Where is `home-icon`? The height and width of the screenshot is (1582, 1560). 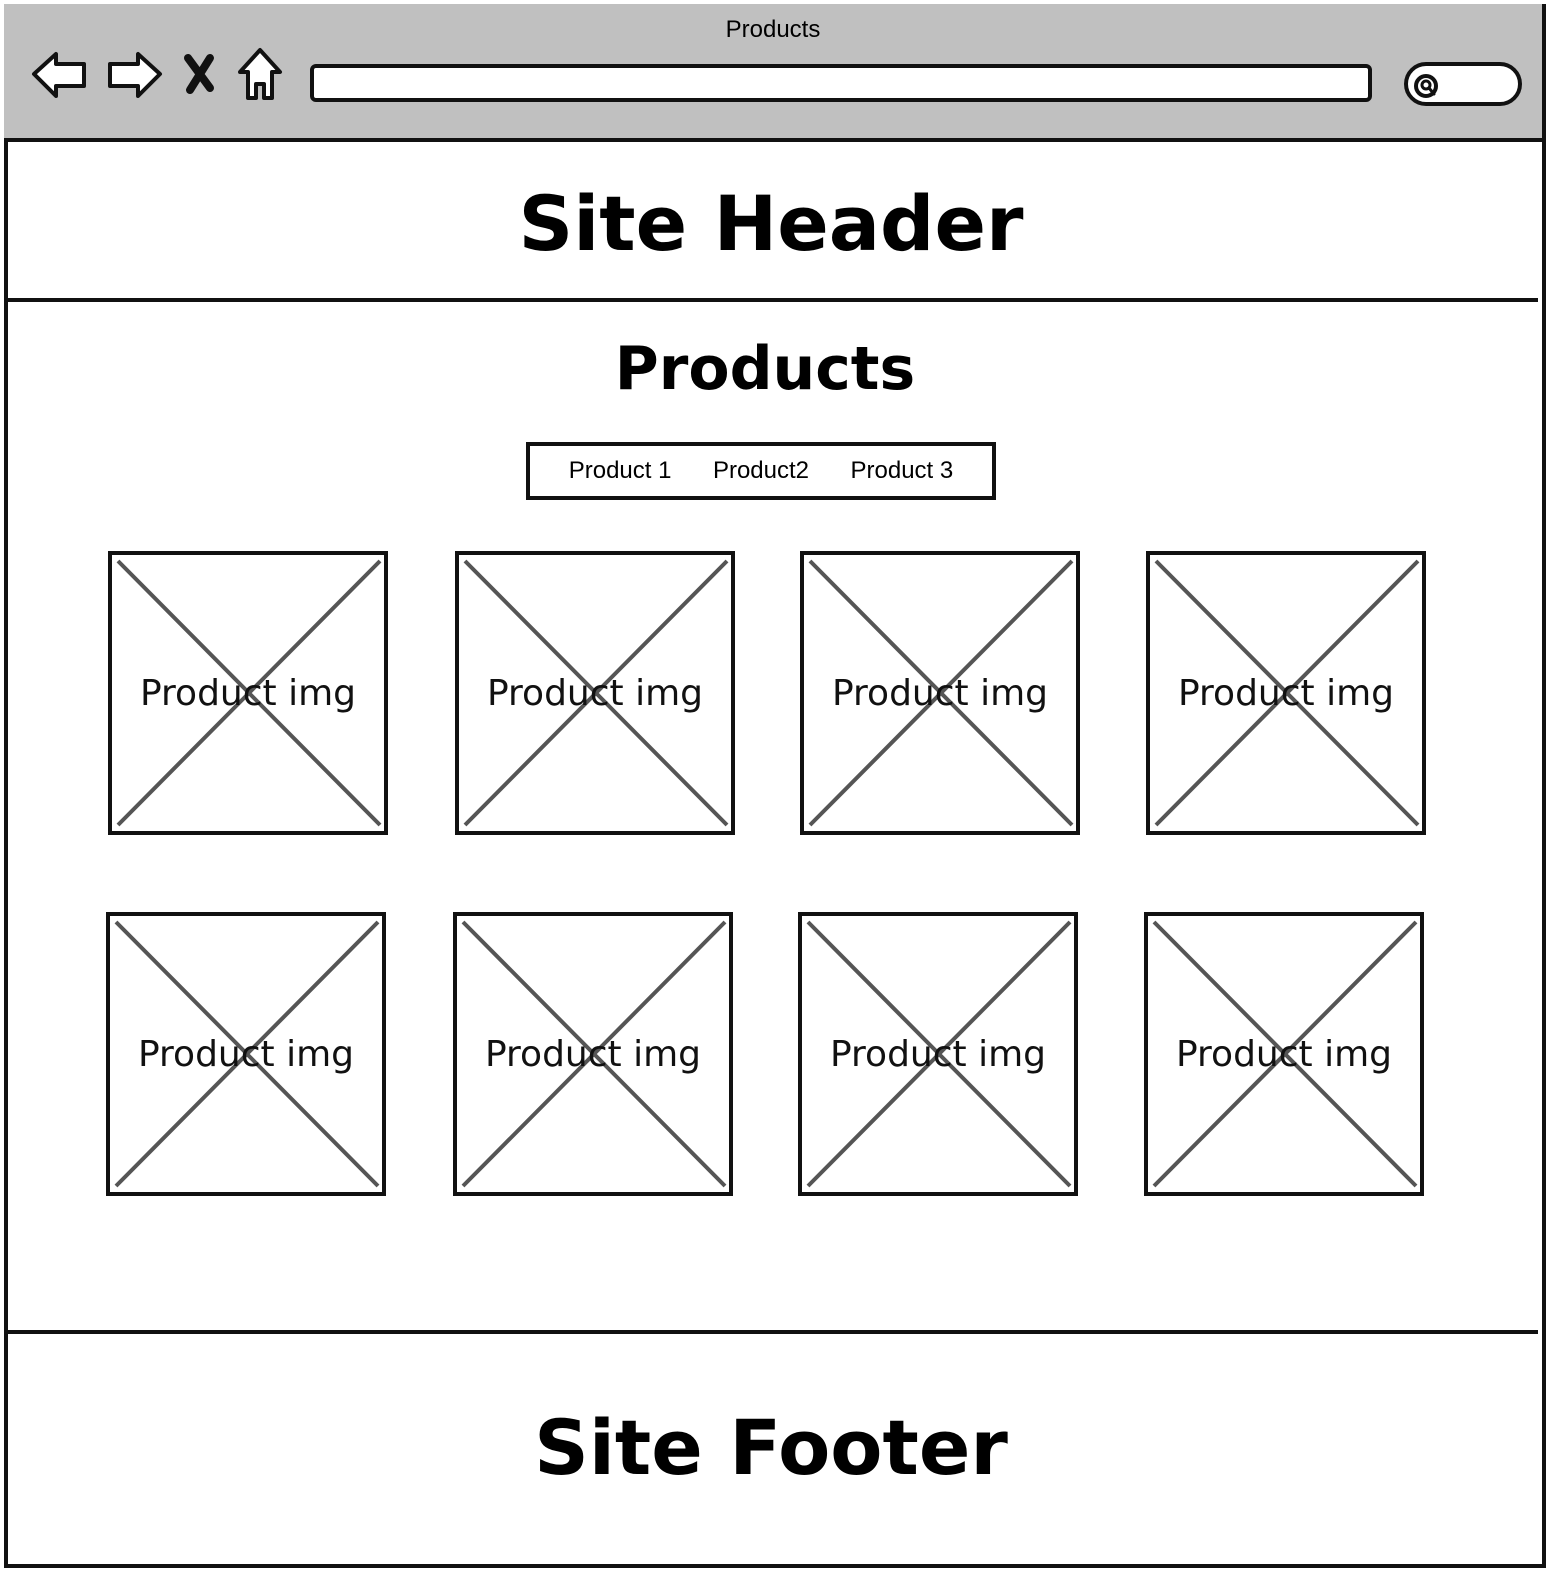
home-icon is located at coordinates (262, 74).